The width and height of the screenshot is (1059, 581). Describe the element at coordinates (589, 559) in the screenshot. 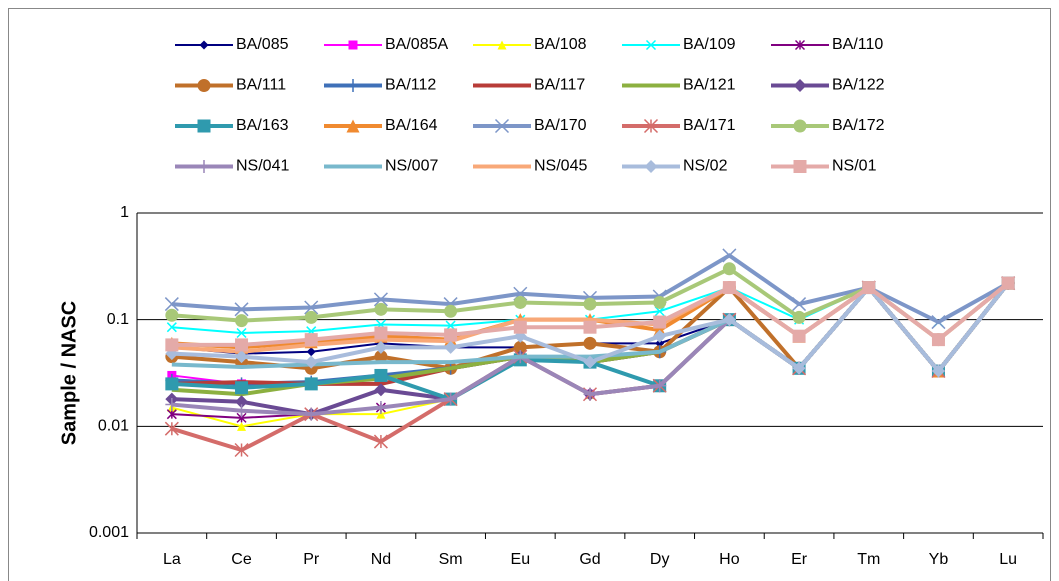

I see `x-tick-label: Gd` at that location.